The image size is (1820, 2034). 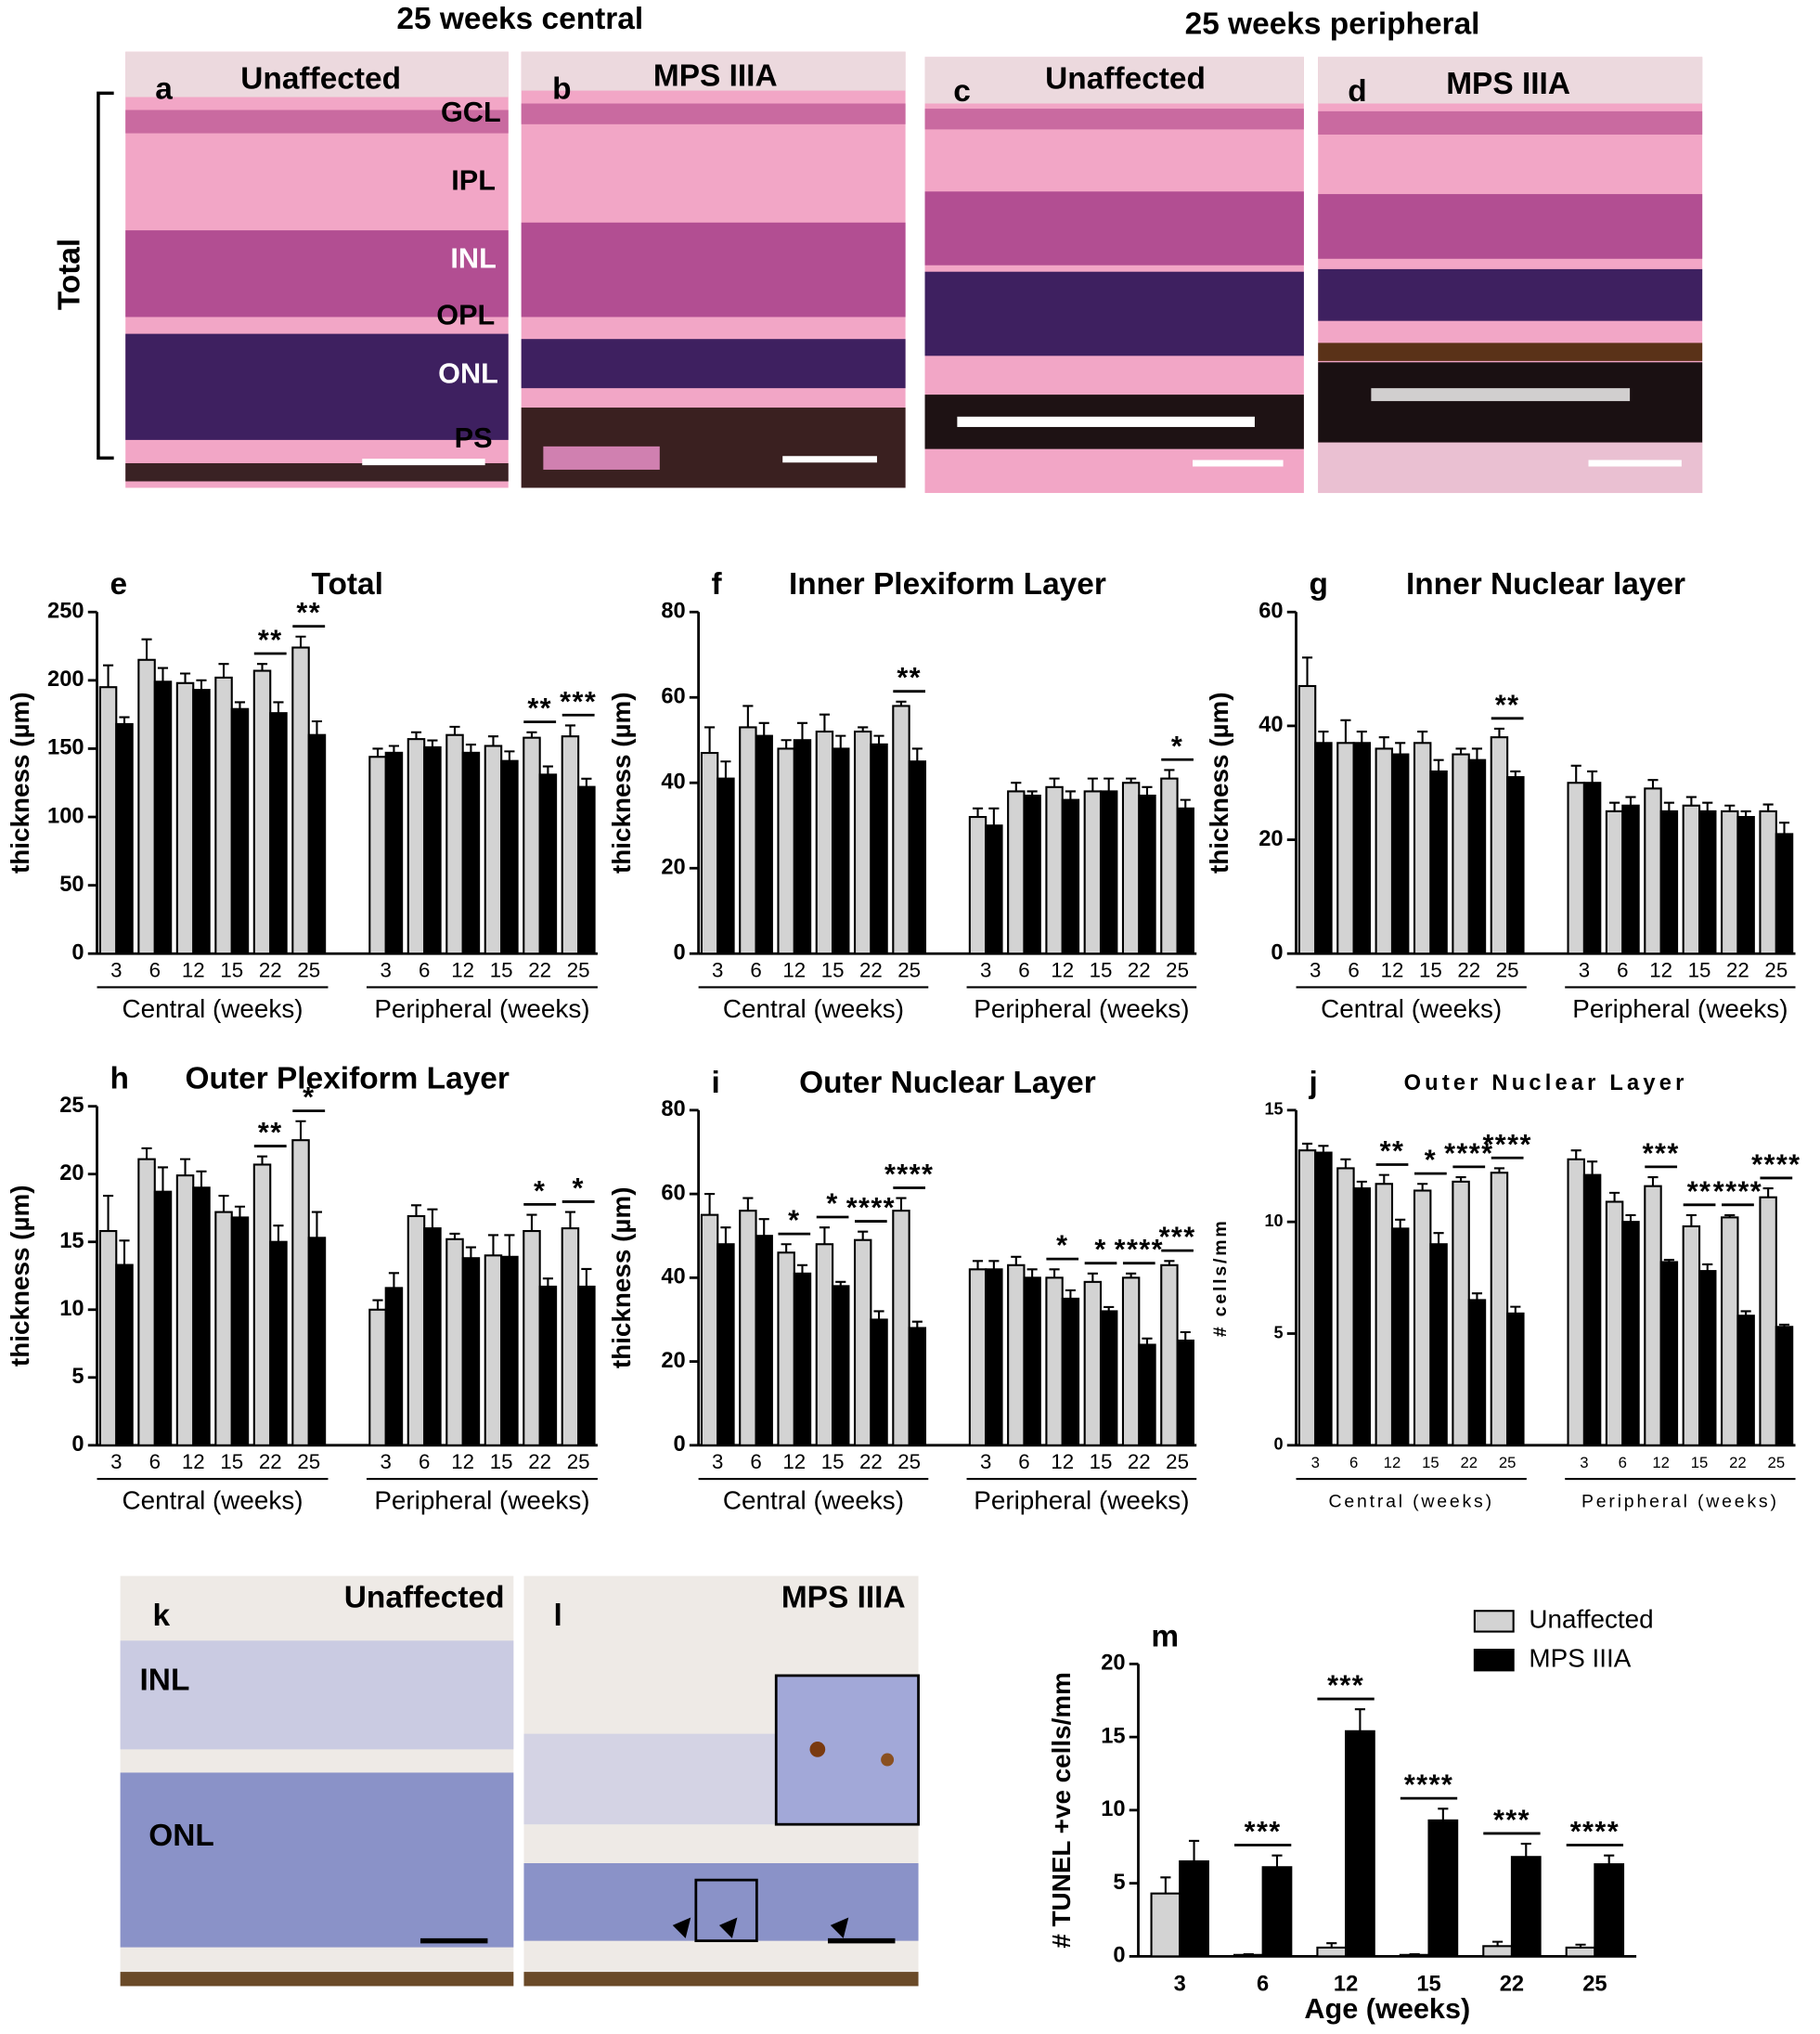 I want to click on x-tick-label: 25, so click(x=578, y=1461).